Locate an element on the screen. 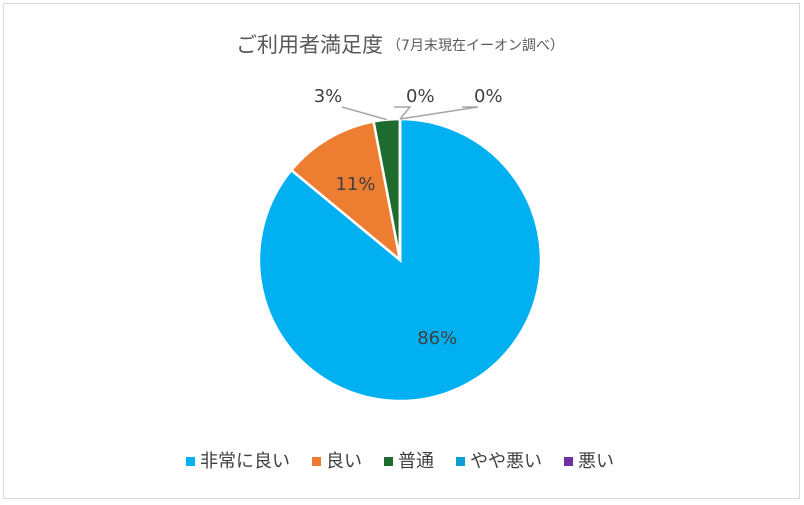 The height and width of the screenshot is (505, 804). data-label: 11% is located at coordinates (355, 184).